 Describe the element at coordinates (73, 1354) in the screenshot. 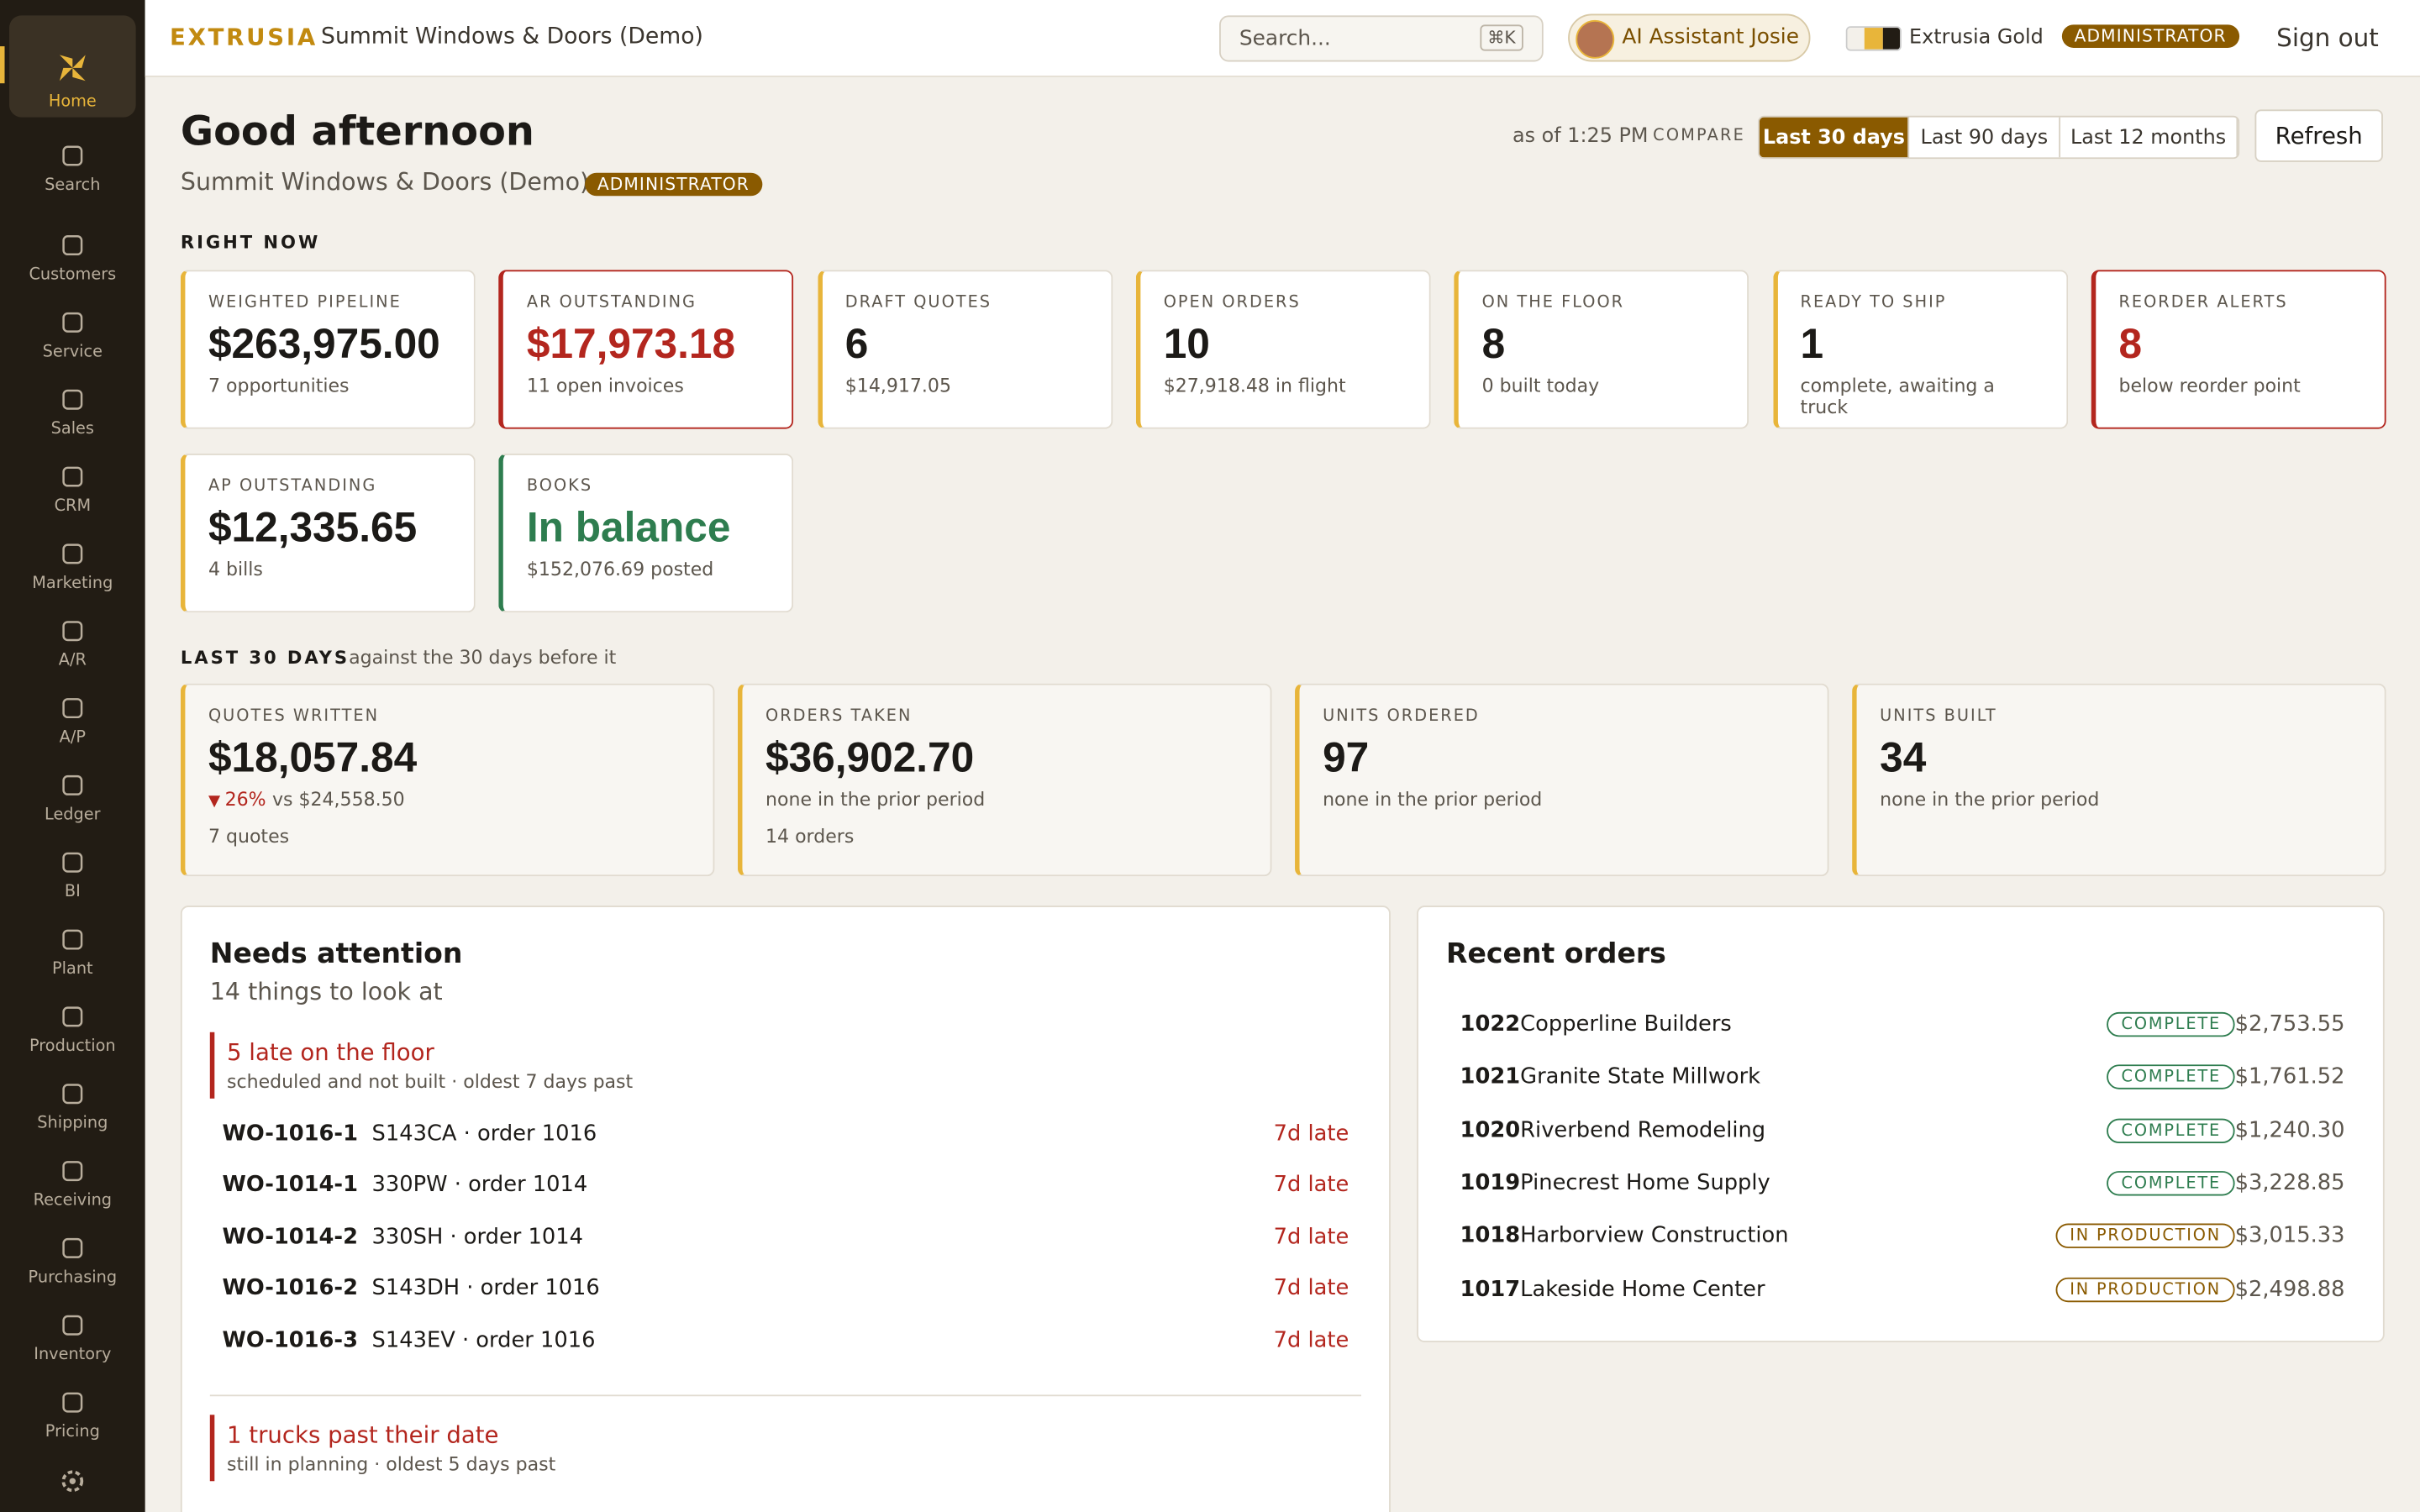

I see `nav-label: Inventory` at that location.